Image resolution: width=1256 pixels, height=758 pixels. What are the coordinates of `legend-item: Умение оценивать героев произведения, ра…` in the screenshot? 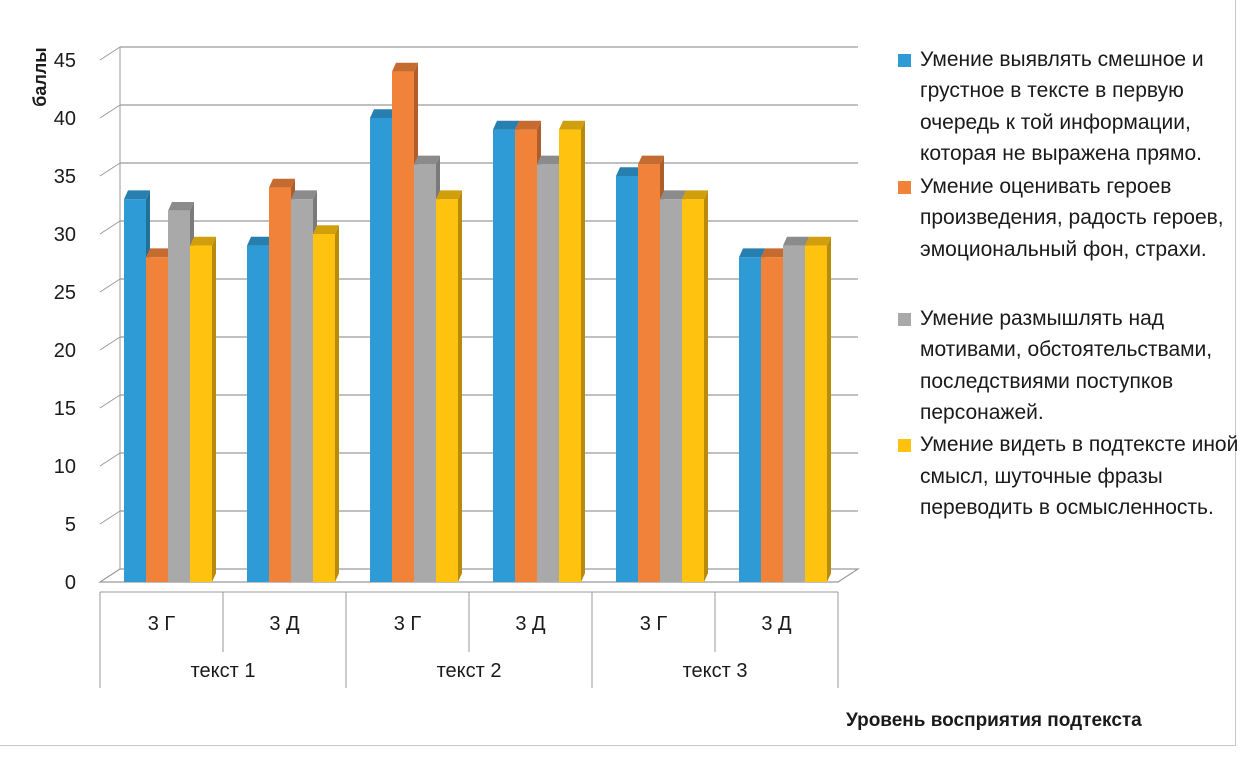 It's located at (1071, 218).